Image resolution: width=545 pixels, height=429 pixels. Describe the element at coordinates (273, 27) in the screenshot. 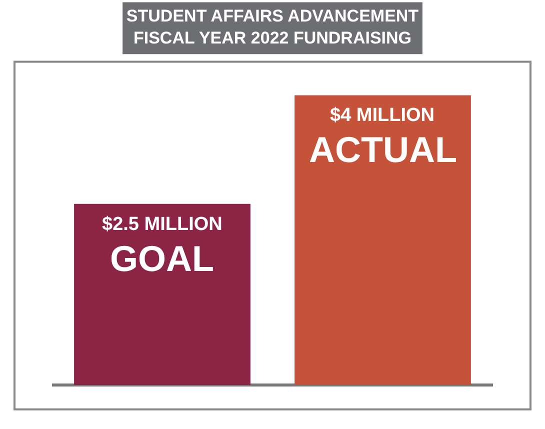

I see `chart-title: STUDENT AFFAIRS ADVANCEMENT FISCAL YEAR 2022 FUNDRAISING` at that location.